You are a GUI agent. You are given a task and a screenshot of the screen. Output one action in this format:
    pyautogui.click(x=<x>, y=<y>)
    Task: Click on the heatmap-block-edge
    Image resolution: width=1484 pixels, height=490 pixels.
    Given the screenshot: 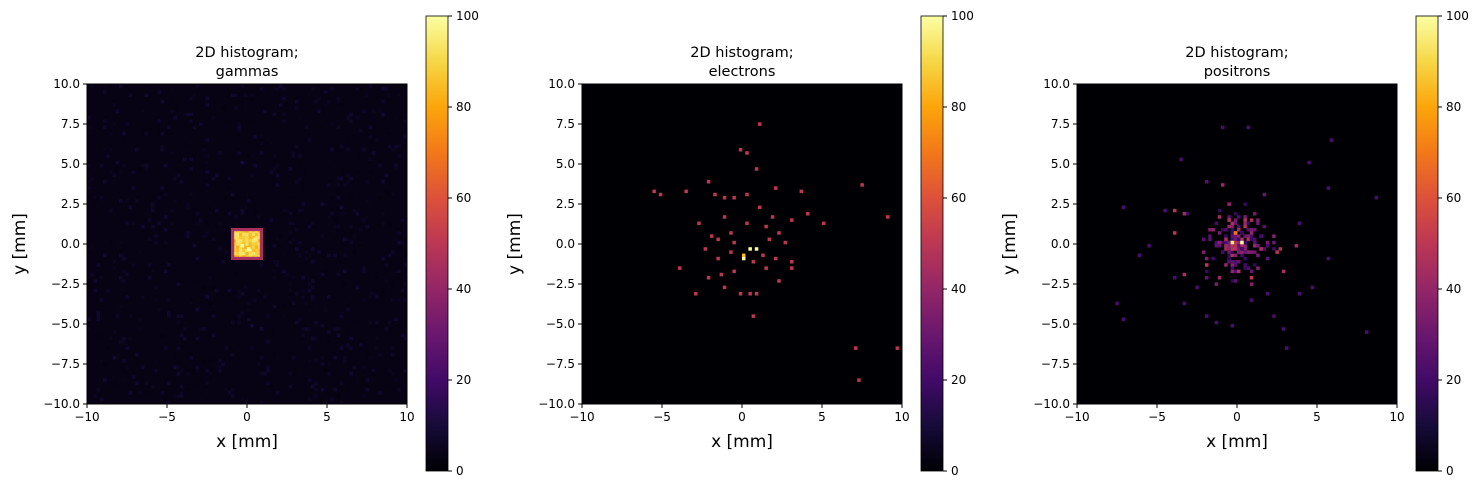 What is the action you would take?
    pyautogui.click(x=247, y=244)
    